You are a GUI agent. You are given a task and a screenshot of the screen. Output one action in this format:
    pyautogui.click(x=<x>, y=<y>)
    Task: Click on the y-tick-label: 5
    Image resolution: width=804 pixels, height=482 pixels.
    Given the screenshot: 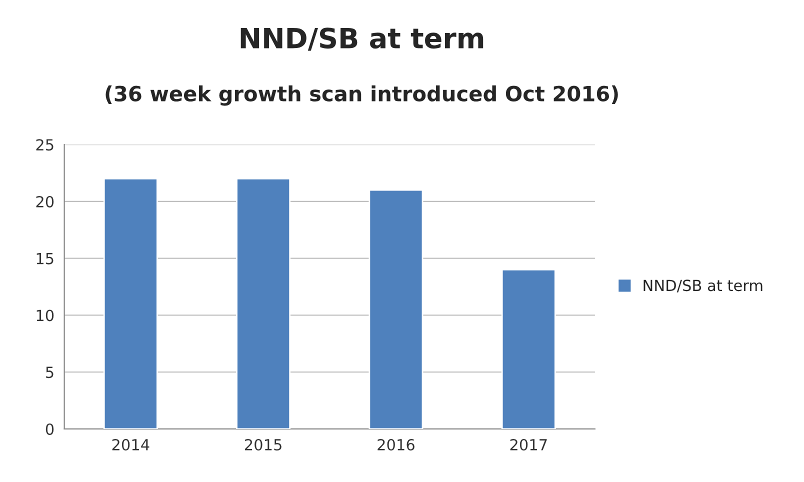 What is the action you would take?
    pyautogui.click(x=50, y=372)
    